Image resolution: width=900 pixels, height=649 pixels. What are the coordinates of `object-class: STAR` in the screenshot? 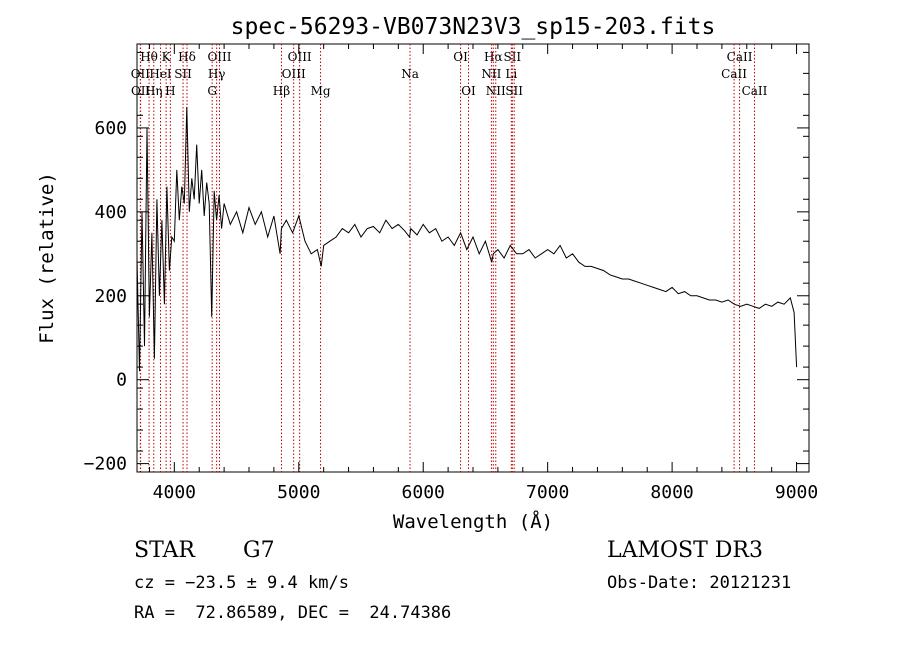 It's located at (164, 550).